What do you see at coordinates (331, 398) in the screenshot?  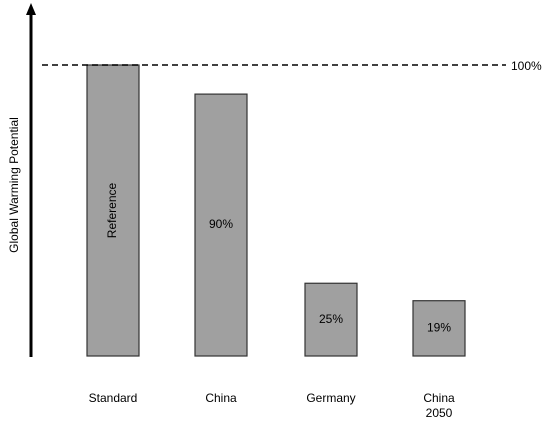 I see `x-tick-label: Germany` at bounding box center [331, 398].